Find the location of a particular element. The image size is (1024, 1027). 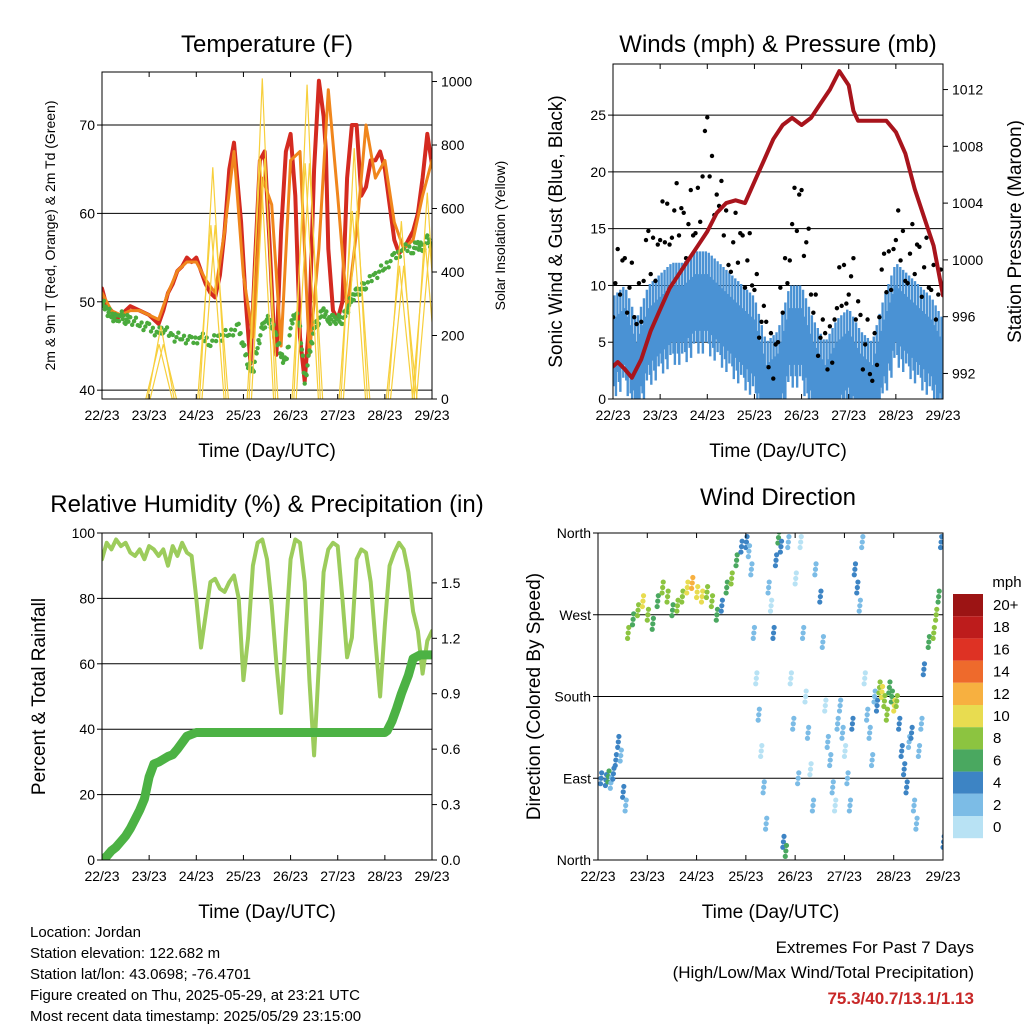

x-tick-label: 27/23 is located at coordinates (337, 415).